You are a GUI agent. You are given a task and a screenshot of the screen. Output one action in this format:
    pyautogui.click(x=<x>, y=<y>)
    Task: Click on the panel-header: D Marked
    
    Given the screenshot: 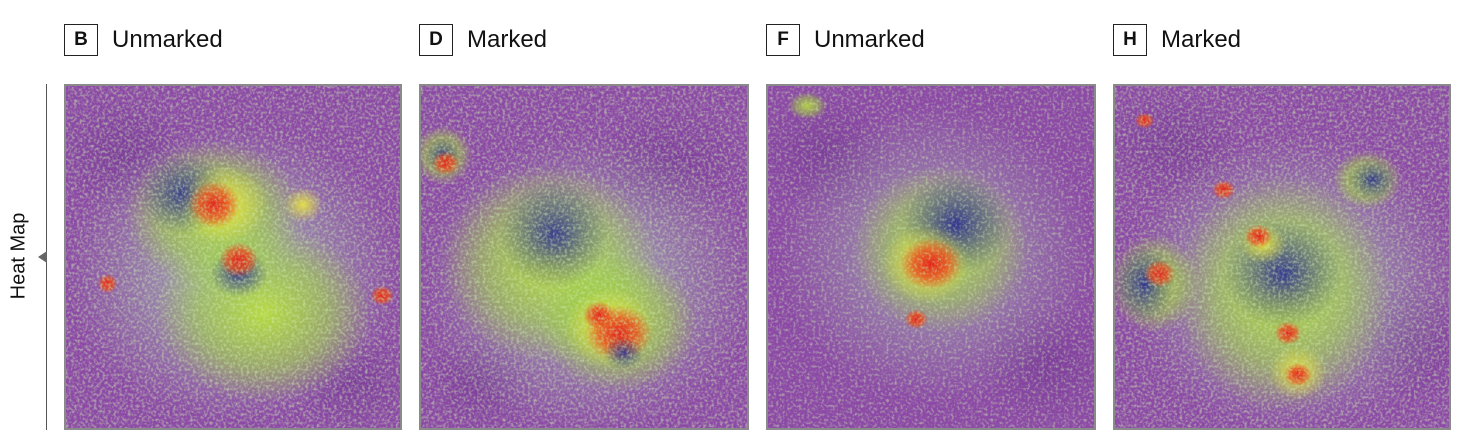 What is the action you would take?
    pyautogui.click(x=483, y=40)
    